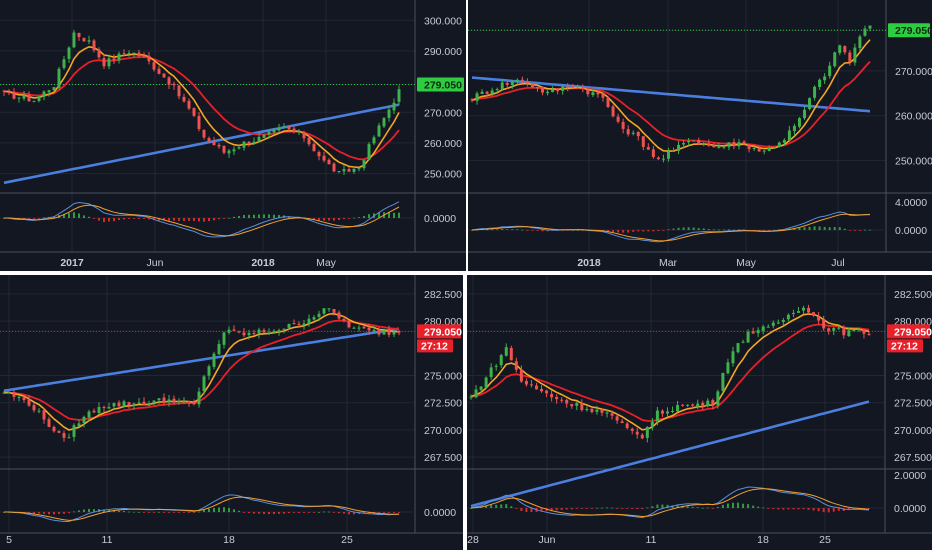  Describe the element at coordinates (671, 94) in the screenshot. I see `candles` at that location.